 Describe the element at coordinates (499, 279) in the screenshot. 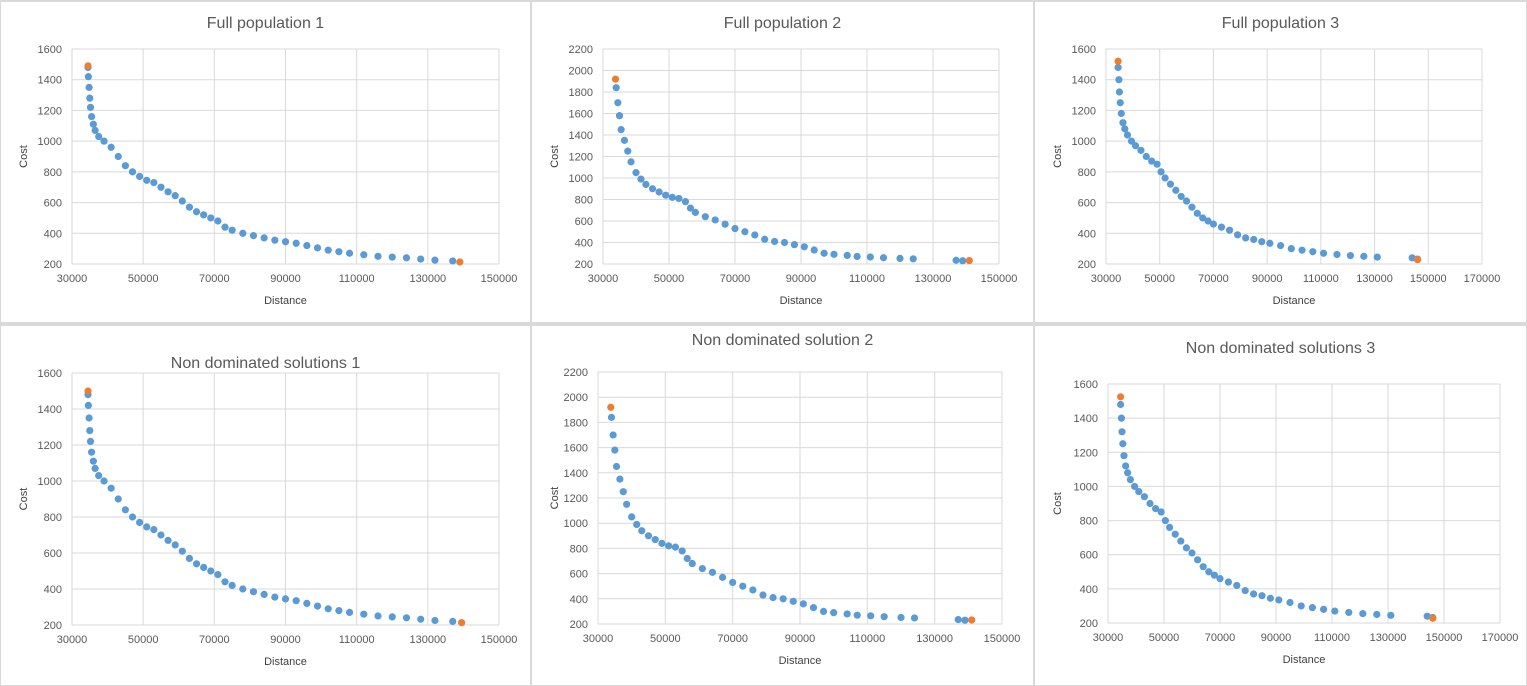

I see `x-tick-label: 150000` at that location.